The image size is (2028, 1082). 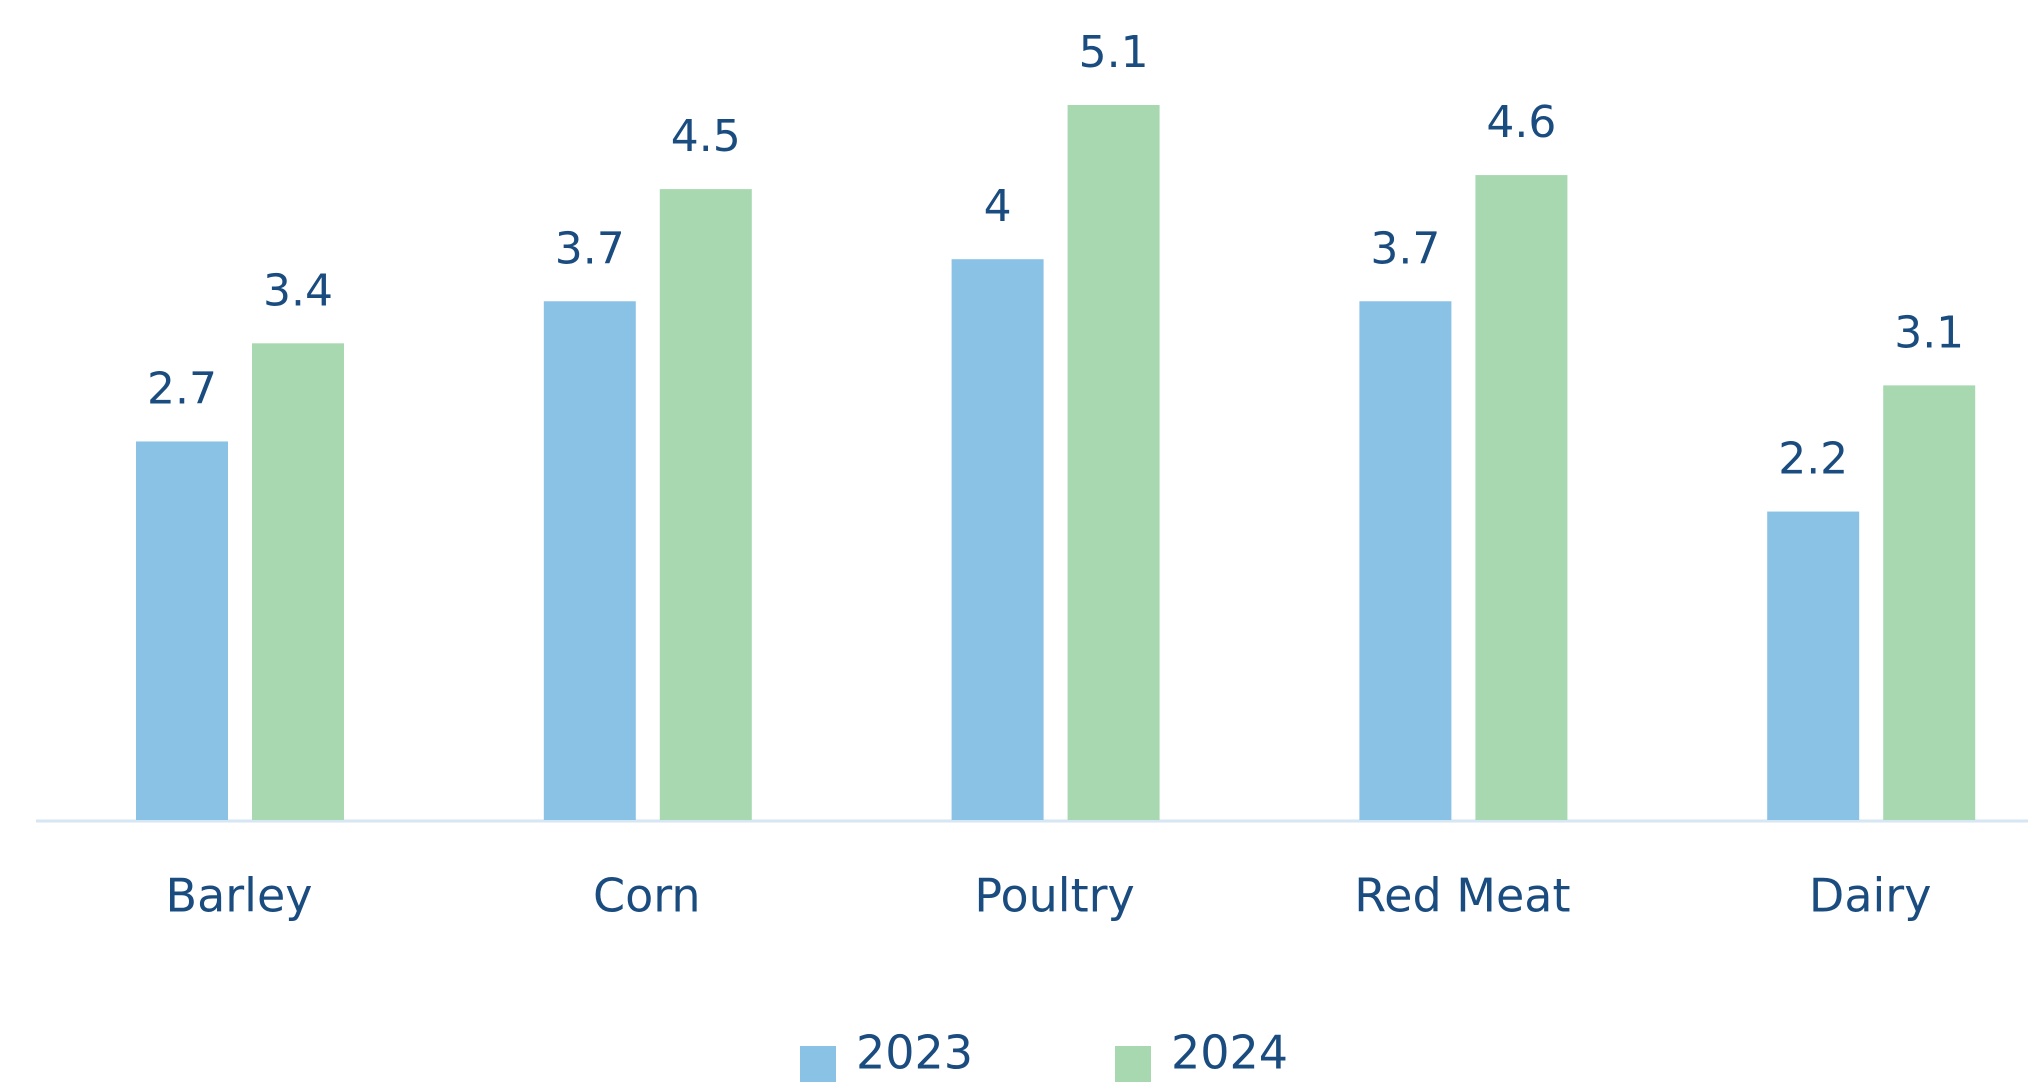 What do you see at coordinates (1114, 52) in the screenshot?
I see `value-label: 5.1` at bounding box center [1114, 52].